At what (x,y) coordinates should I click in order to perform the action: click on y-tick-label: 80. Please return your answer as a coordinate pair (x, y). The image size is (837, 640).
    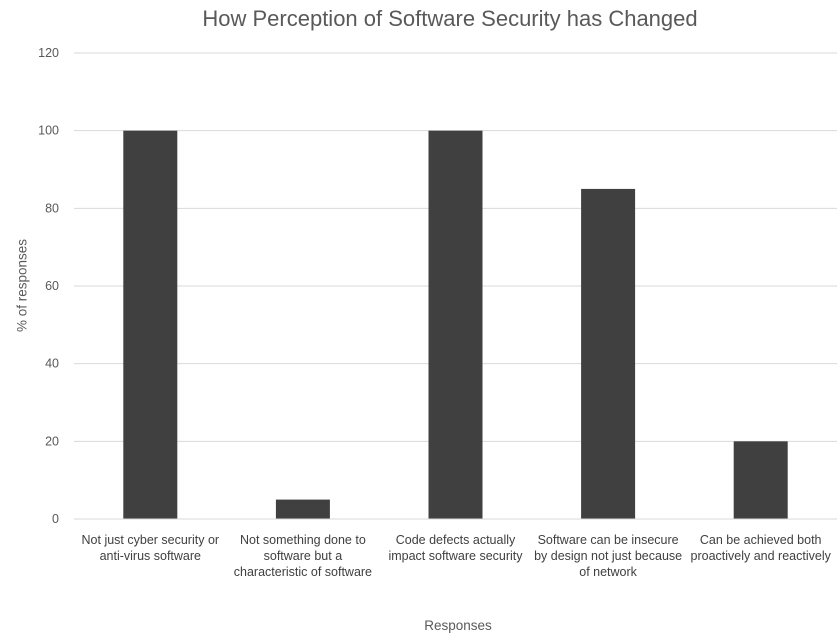
    Looking at the image, I should click on (52, 208).